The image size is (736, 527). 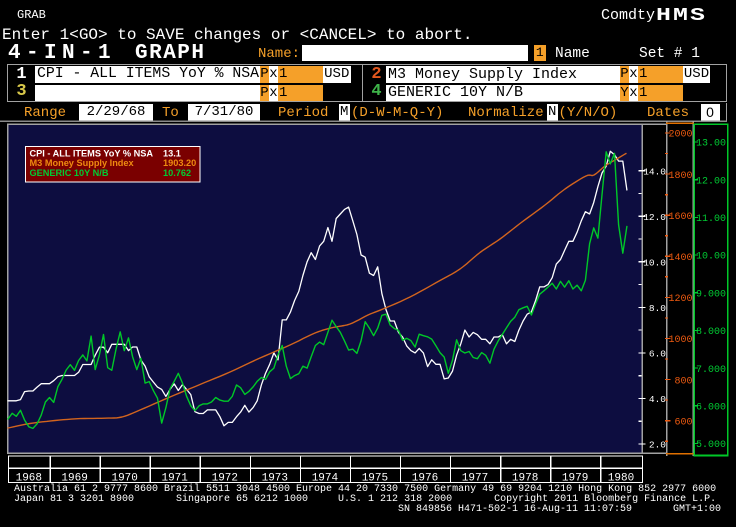 What do you see at coordinates (680, 258) in the screenshot?
I see `svg-text: 1400` at bounding box center [680, 258].